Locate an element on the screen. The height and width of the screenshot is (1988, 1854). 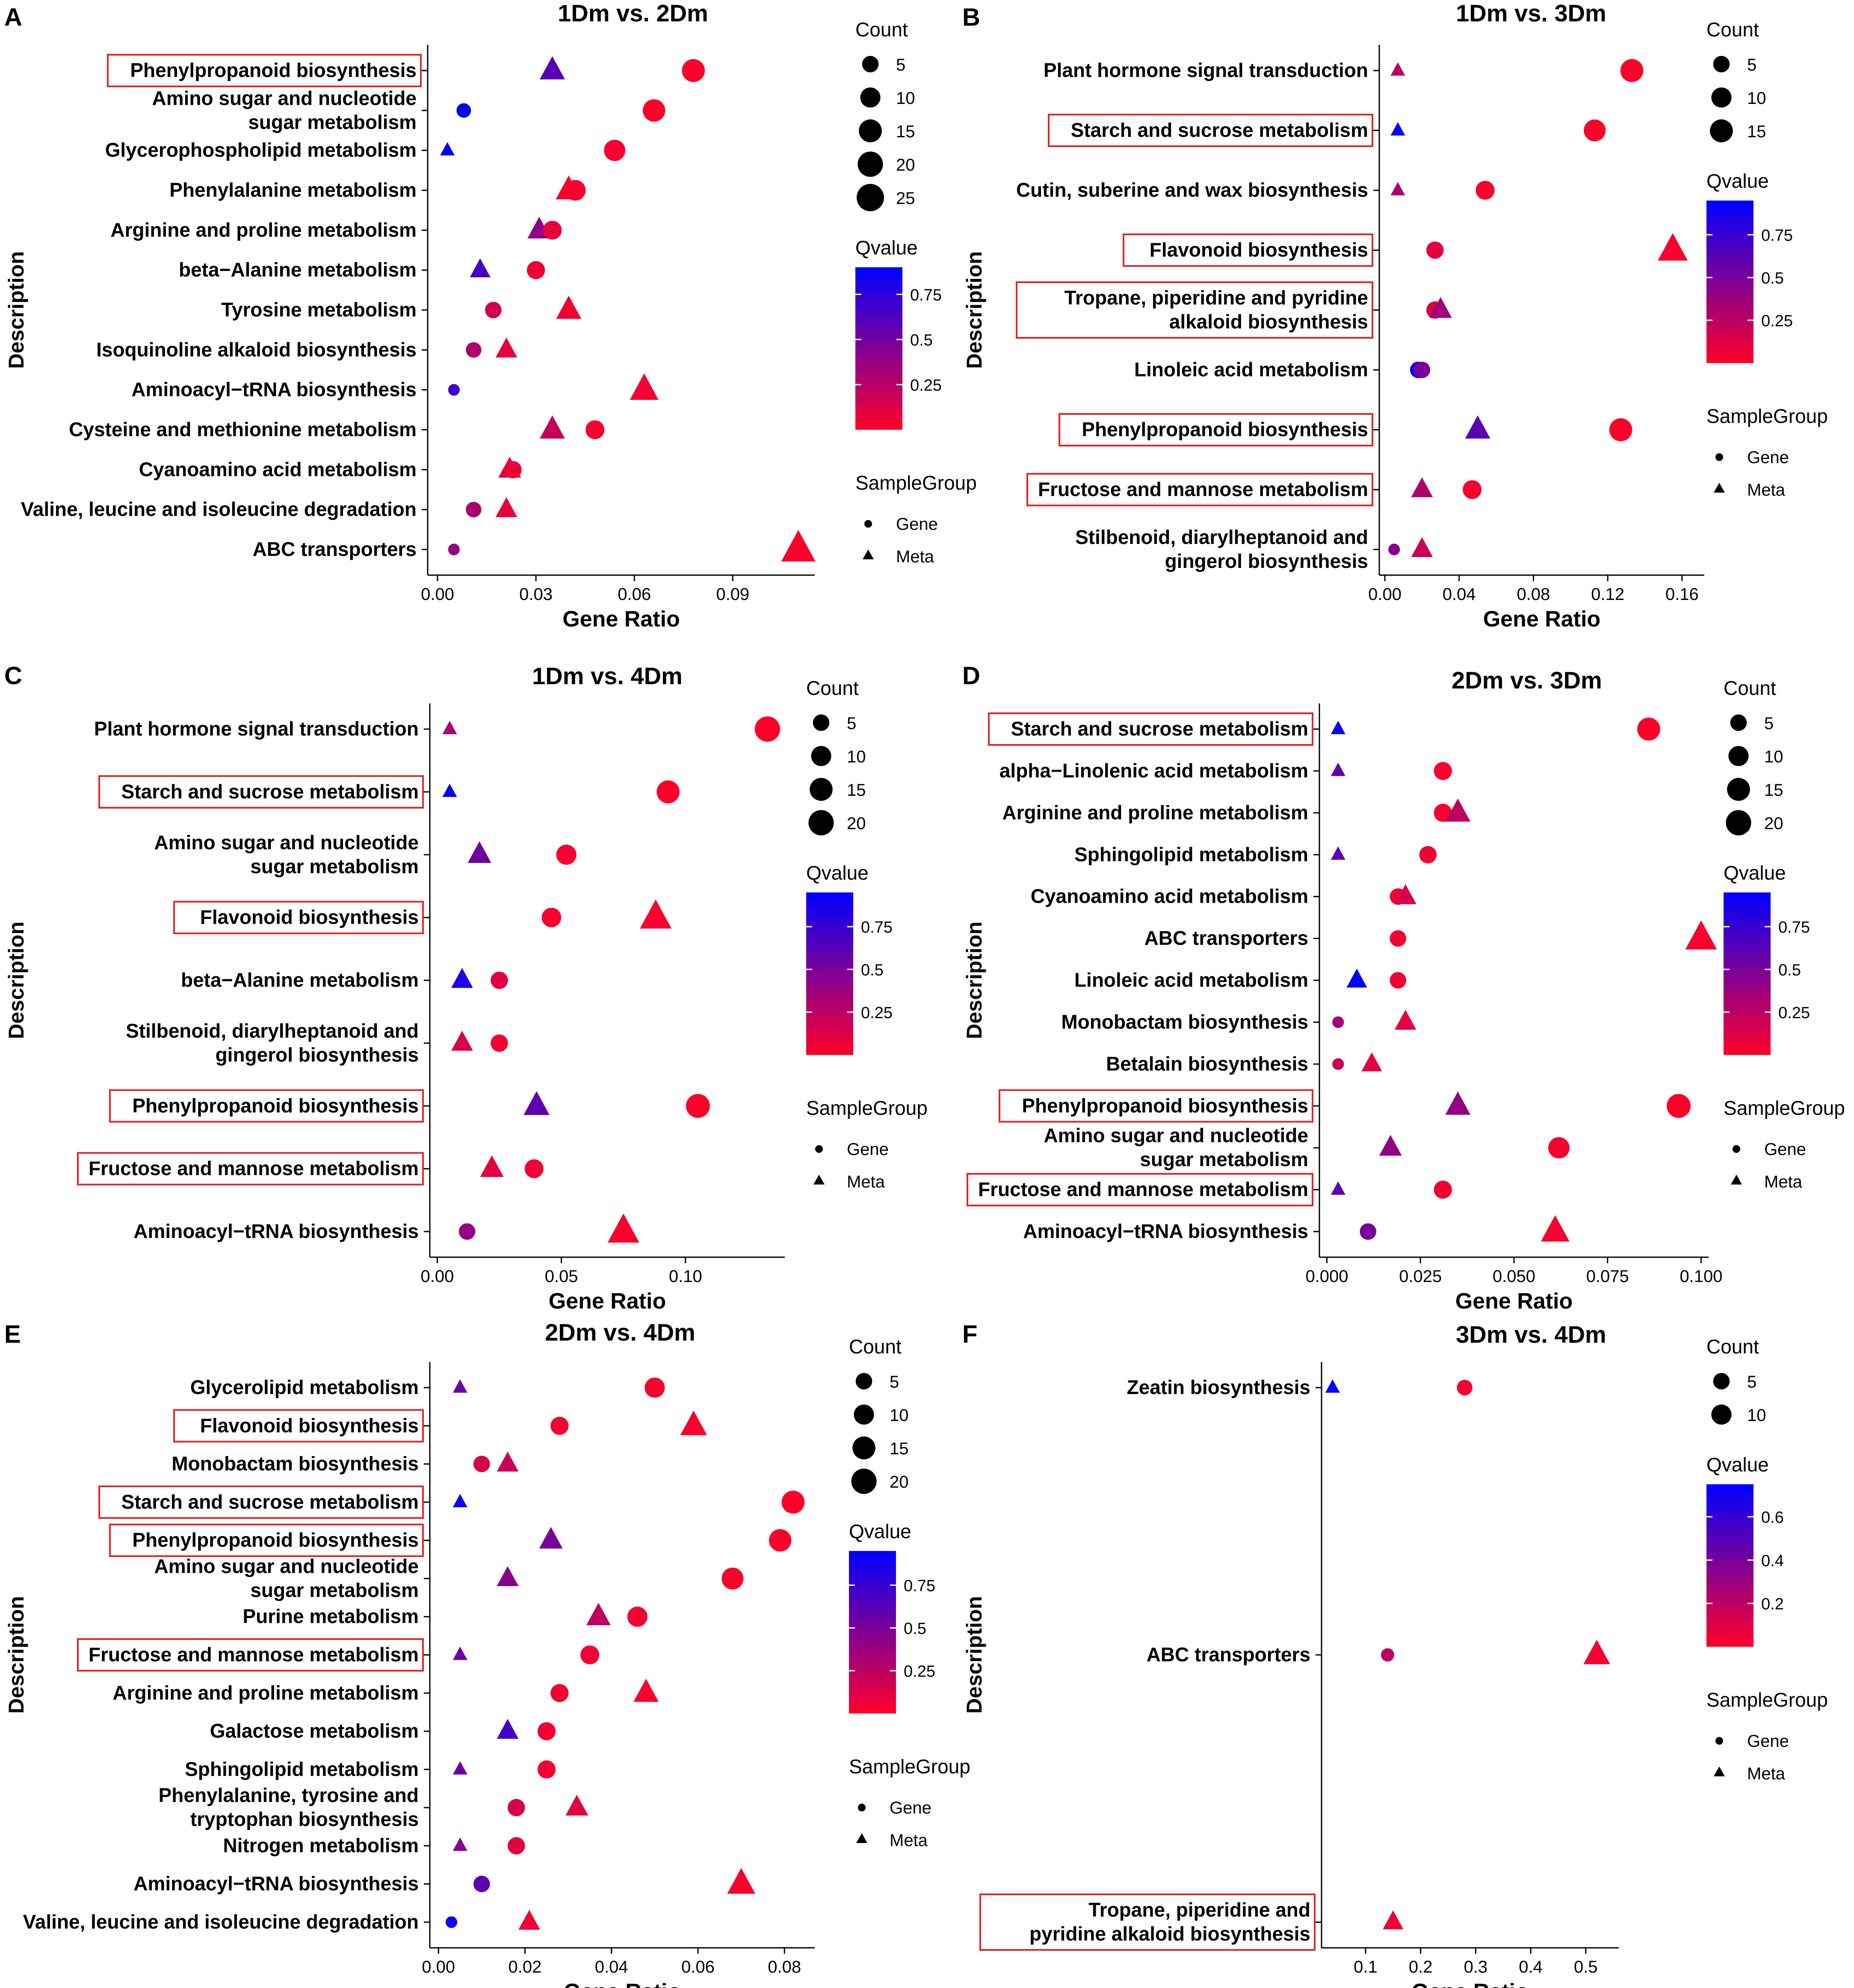
category-label: Tyrosine metabolism is located at coordinates (319, 309).